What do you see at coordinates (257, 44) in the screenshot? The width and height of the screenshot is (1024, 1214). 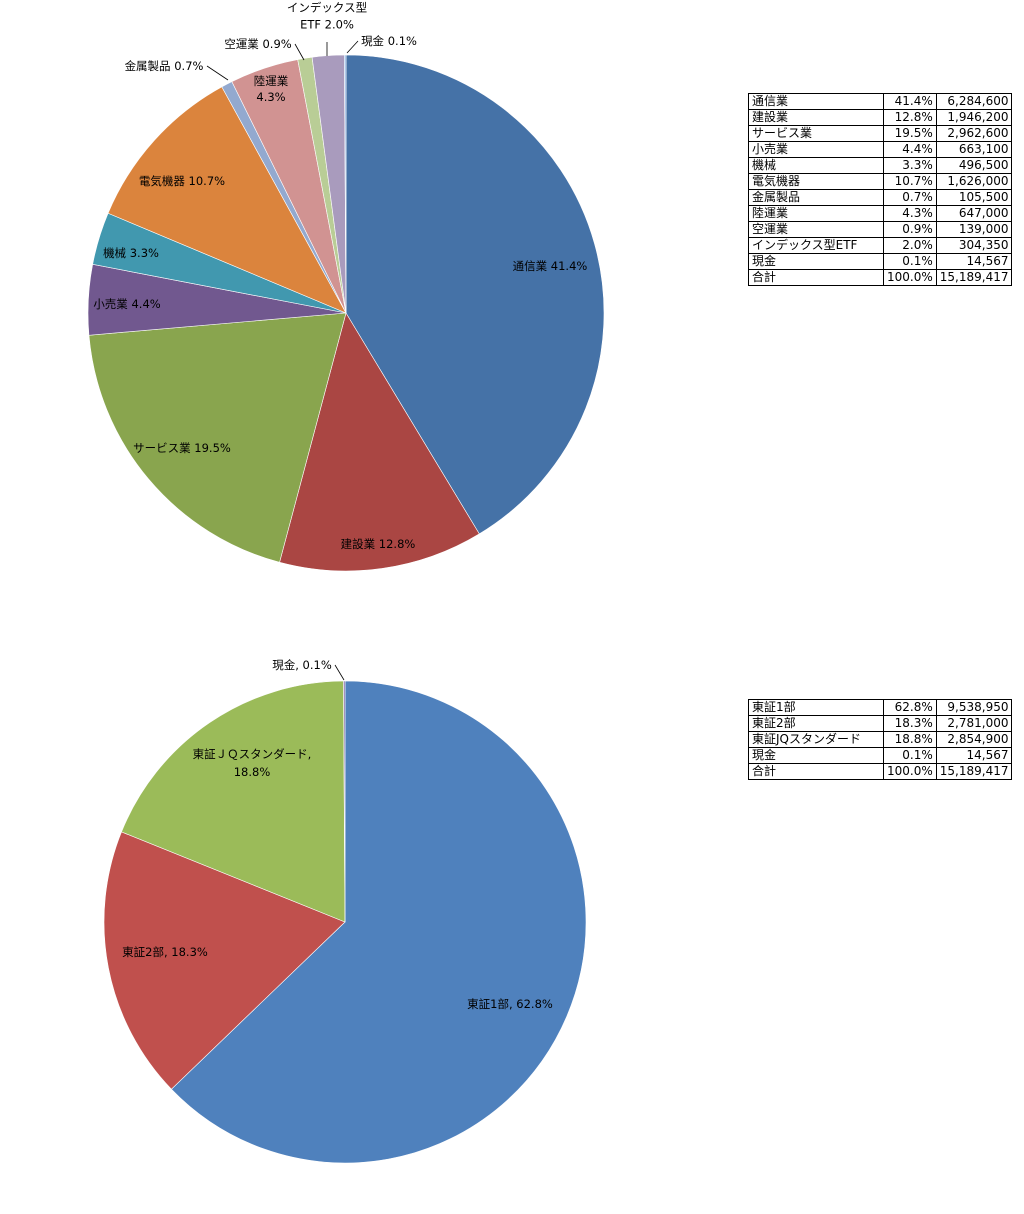 I see `slice-label: 空運業 0.9%` at bounding box center [257, 44].